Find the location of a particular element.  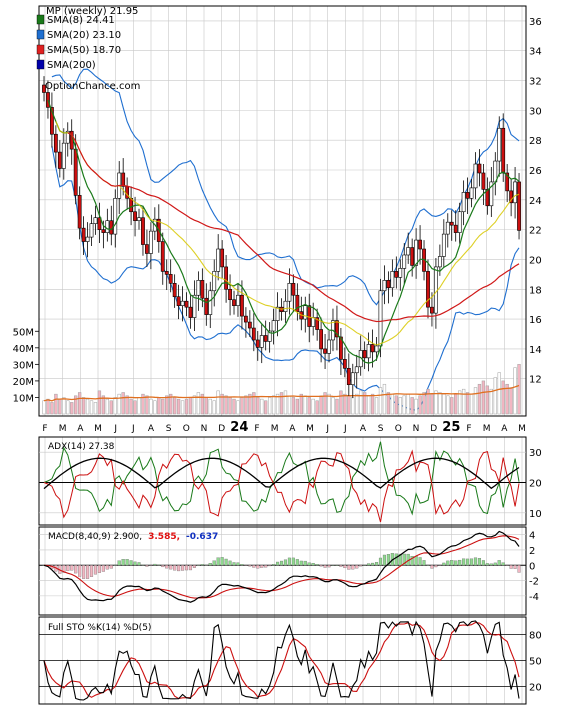

macd-hist-value: -0.637 is located at coordinates (202, 537).